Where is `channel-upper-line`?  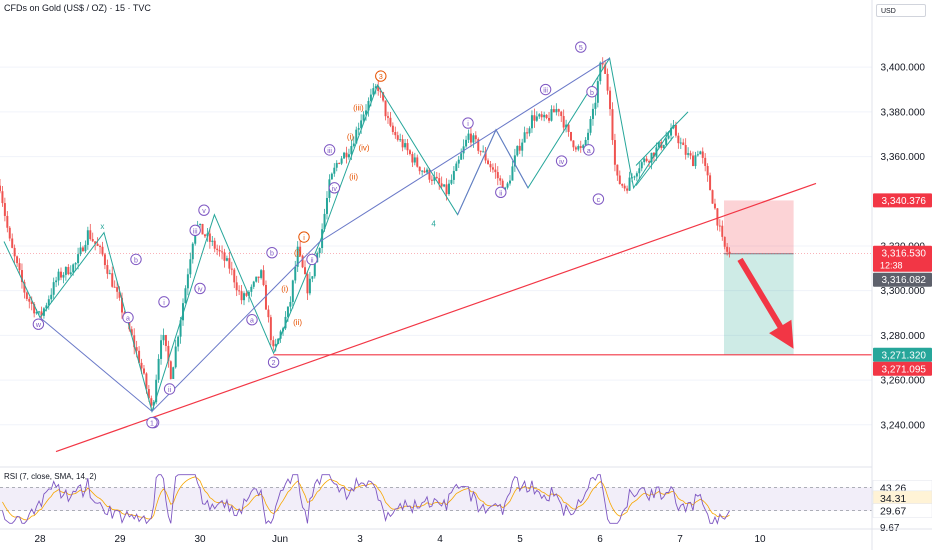 channel-upper-line is located at coordinates (662, 138).